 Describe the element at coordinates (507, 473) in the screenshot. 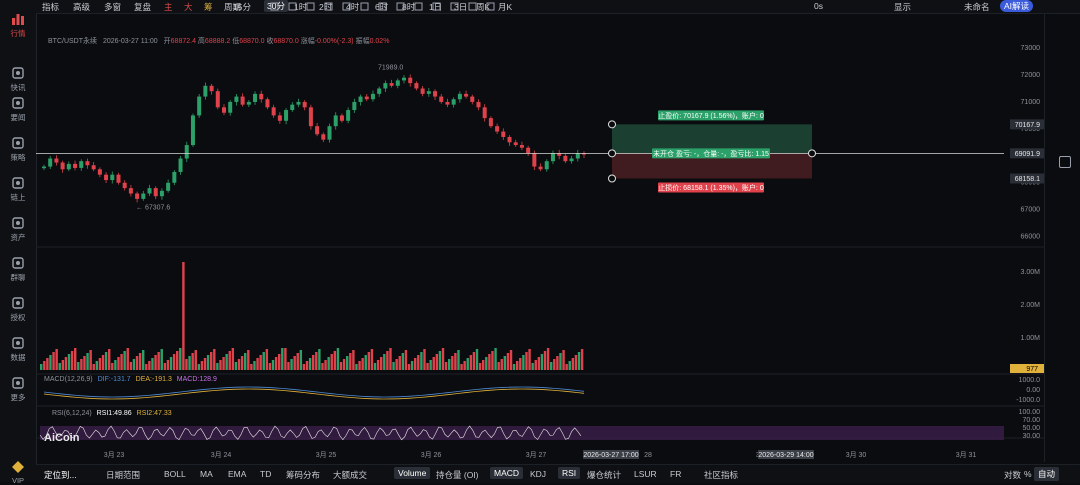

I see `indicator-tab: MACD` at that location.